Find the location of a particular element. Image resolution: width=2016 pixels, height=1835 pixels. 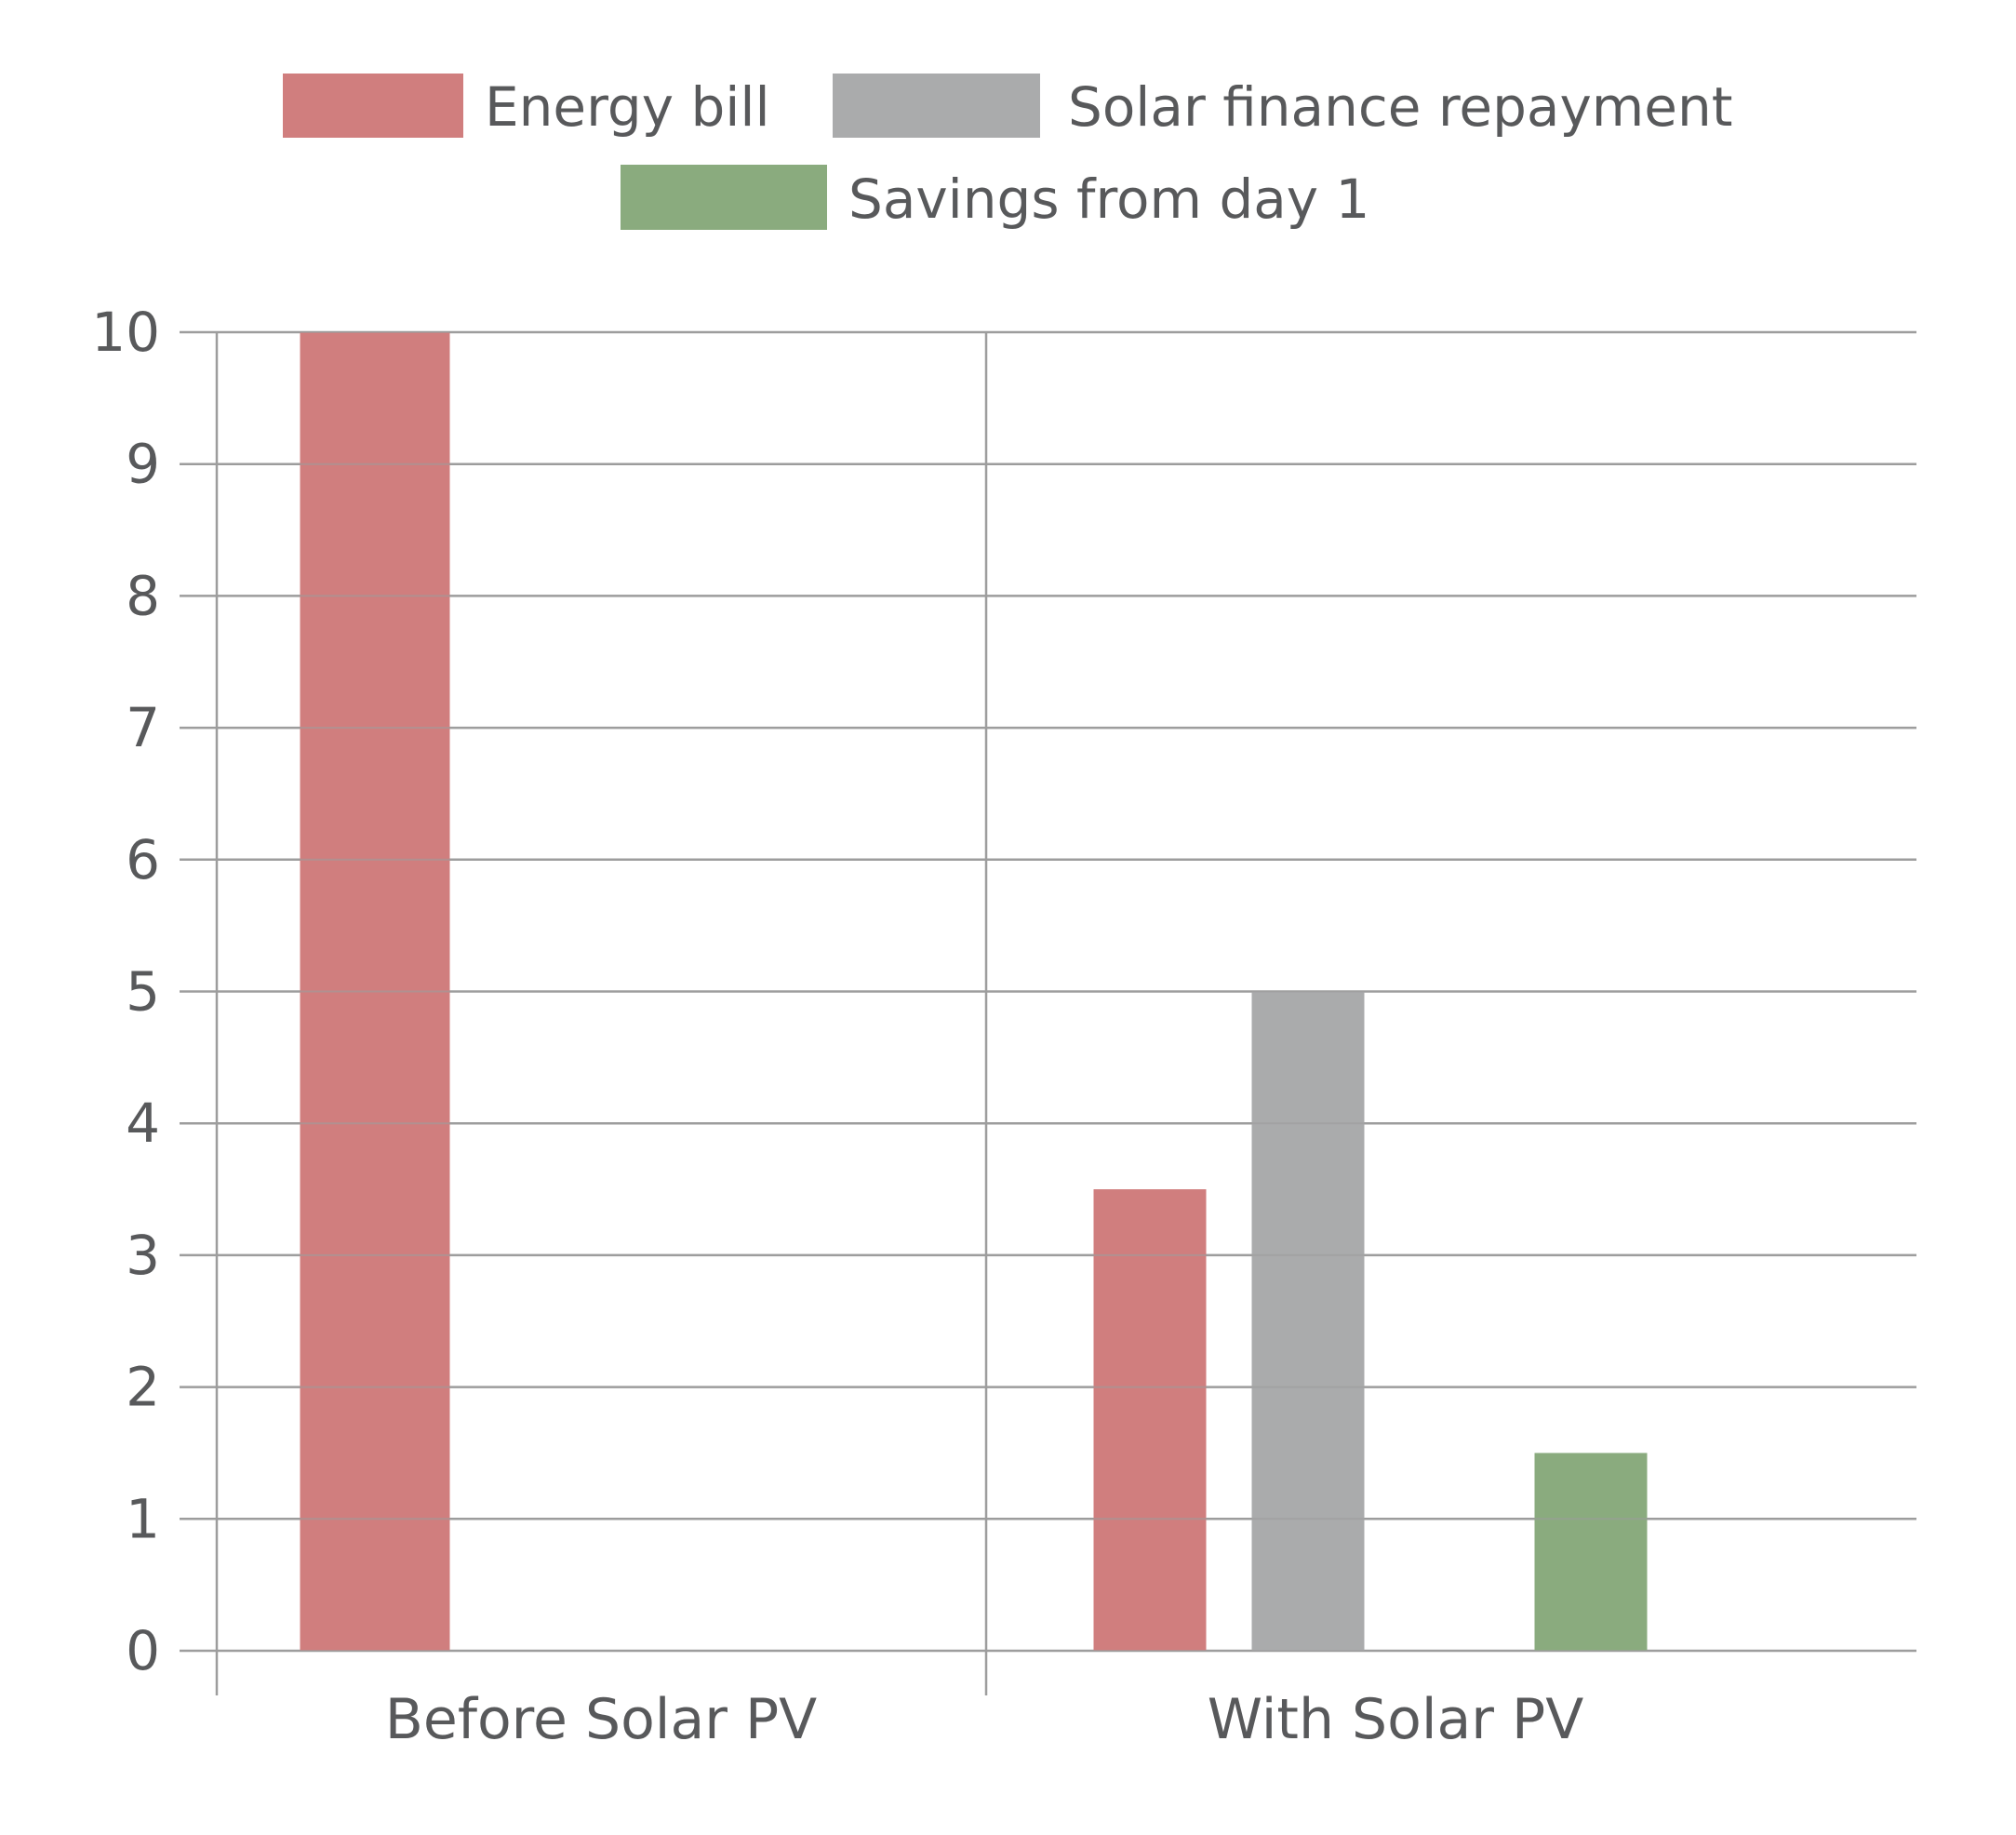

y-tick-label: 6 is located at coordinates (143, 859).